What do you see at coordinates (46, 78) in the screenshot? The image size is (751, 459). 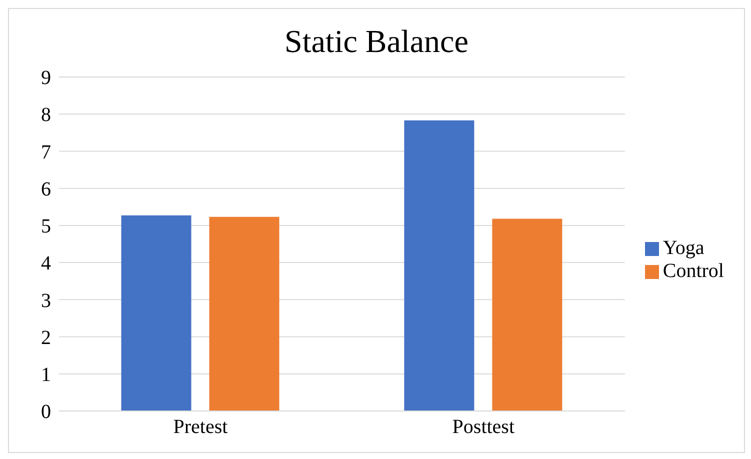 I see `y-tick-label: 9` at bounding box center [46, 78].